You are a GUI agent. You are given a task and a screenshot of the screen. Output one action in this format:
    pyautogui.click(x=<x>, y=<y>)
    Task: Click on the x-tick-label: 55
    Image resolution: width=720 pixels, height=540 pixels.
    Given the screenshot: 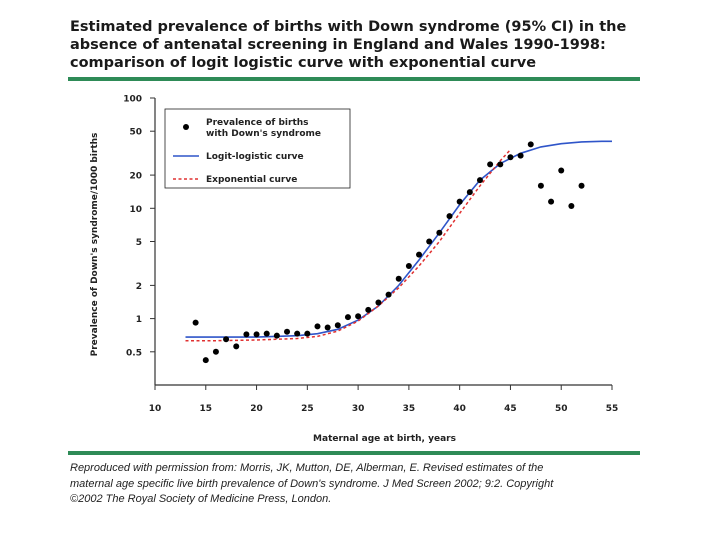 What is the action you would take?
    pyautogui.click(x=612, y=409)
    